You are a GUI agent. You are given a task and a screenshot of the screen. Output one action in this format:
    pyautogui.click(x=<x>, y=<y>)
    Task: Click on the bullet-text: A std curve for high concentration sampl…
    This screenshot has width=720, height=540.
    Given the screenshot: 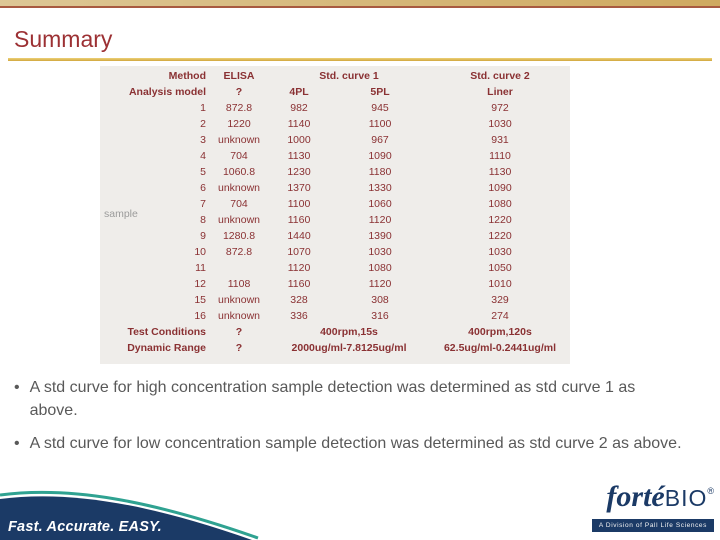 What is the action you would take?
    pyautogui.click(x=332, y=399)
    